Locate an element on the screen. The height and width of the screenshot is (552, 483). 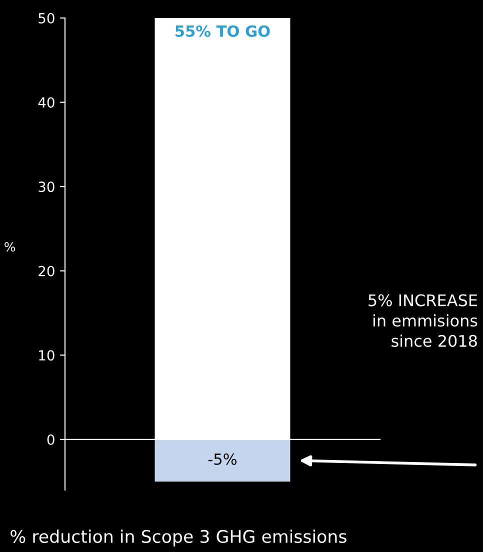
y-tick-label: 20 is located at coordinates (46, 271).